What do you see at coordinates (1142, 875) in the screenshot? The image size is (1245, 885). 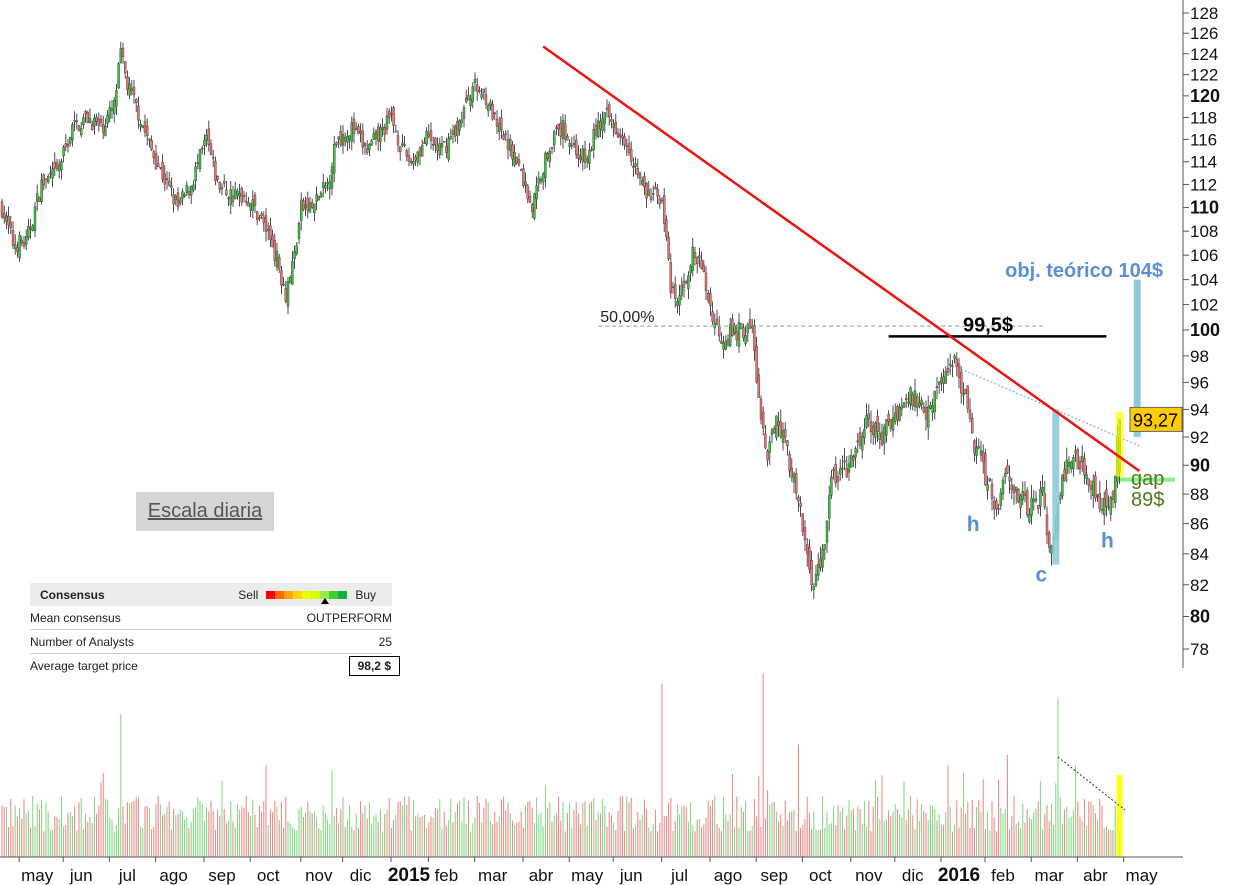 I see `x-tick-label: may` at bounding box center [1142, 875].